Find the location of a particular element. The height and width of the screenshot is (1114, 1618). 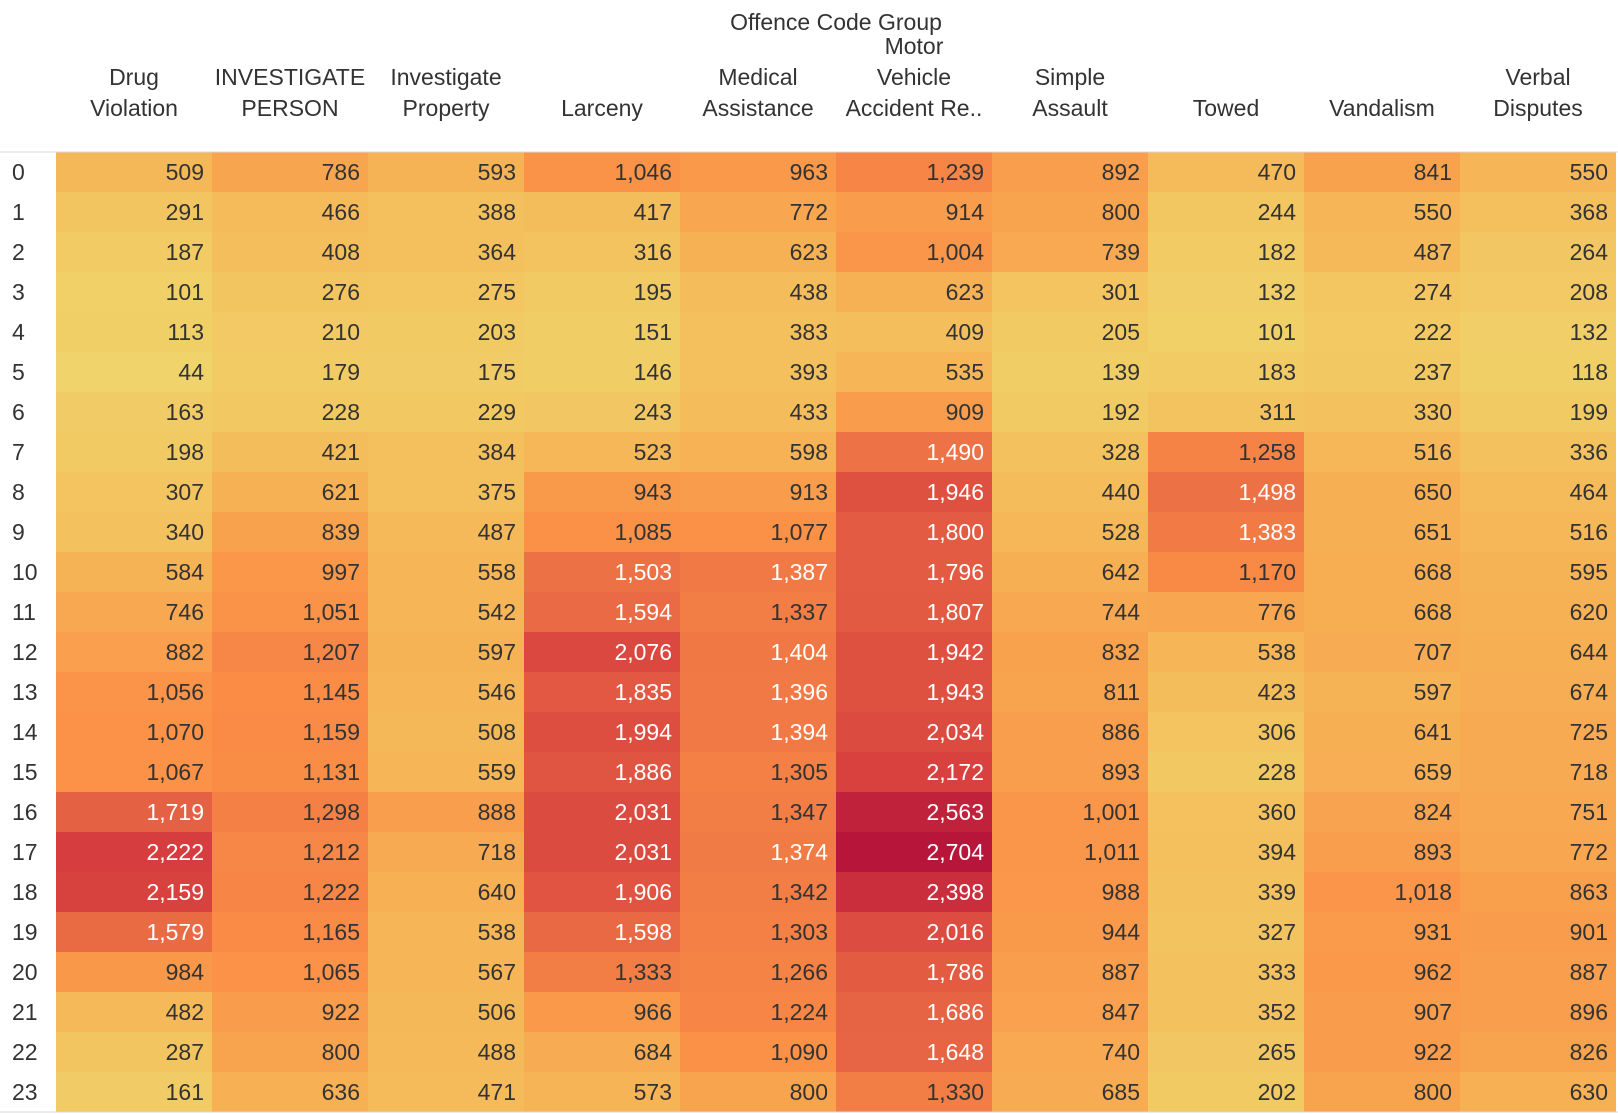

cell-value-label: 311 is located at coordinates (1277, 412).